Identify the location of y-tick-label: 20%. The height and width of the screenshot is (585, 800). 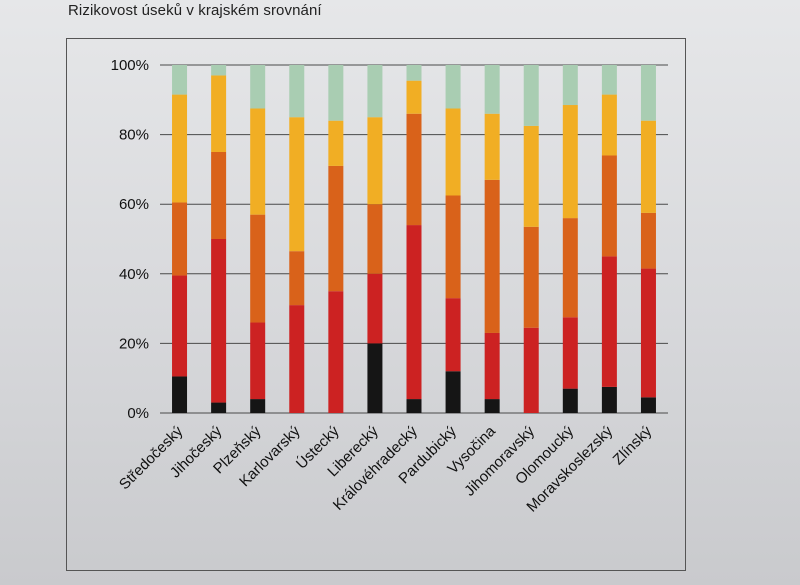
(134, 343).